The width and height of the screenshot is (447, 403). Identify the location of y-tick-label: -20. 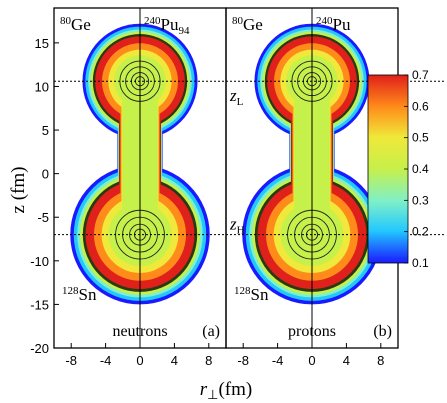
(39, 348).